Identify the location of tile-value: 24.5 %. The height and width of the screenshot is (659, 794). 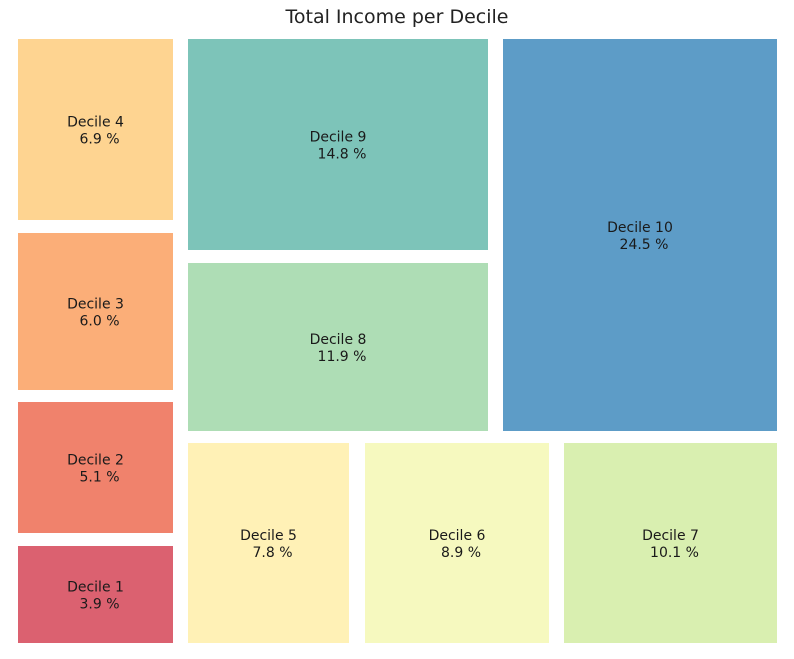
(644, 245).